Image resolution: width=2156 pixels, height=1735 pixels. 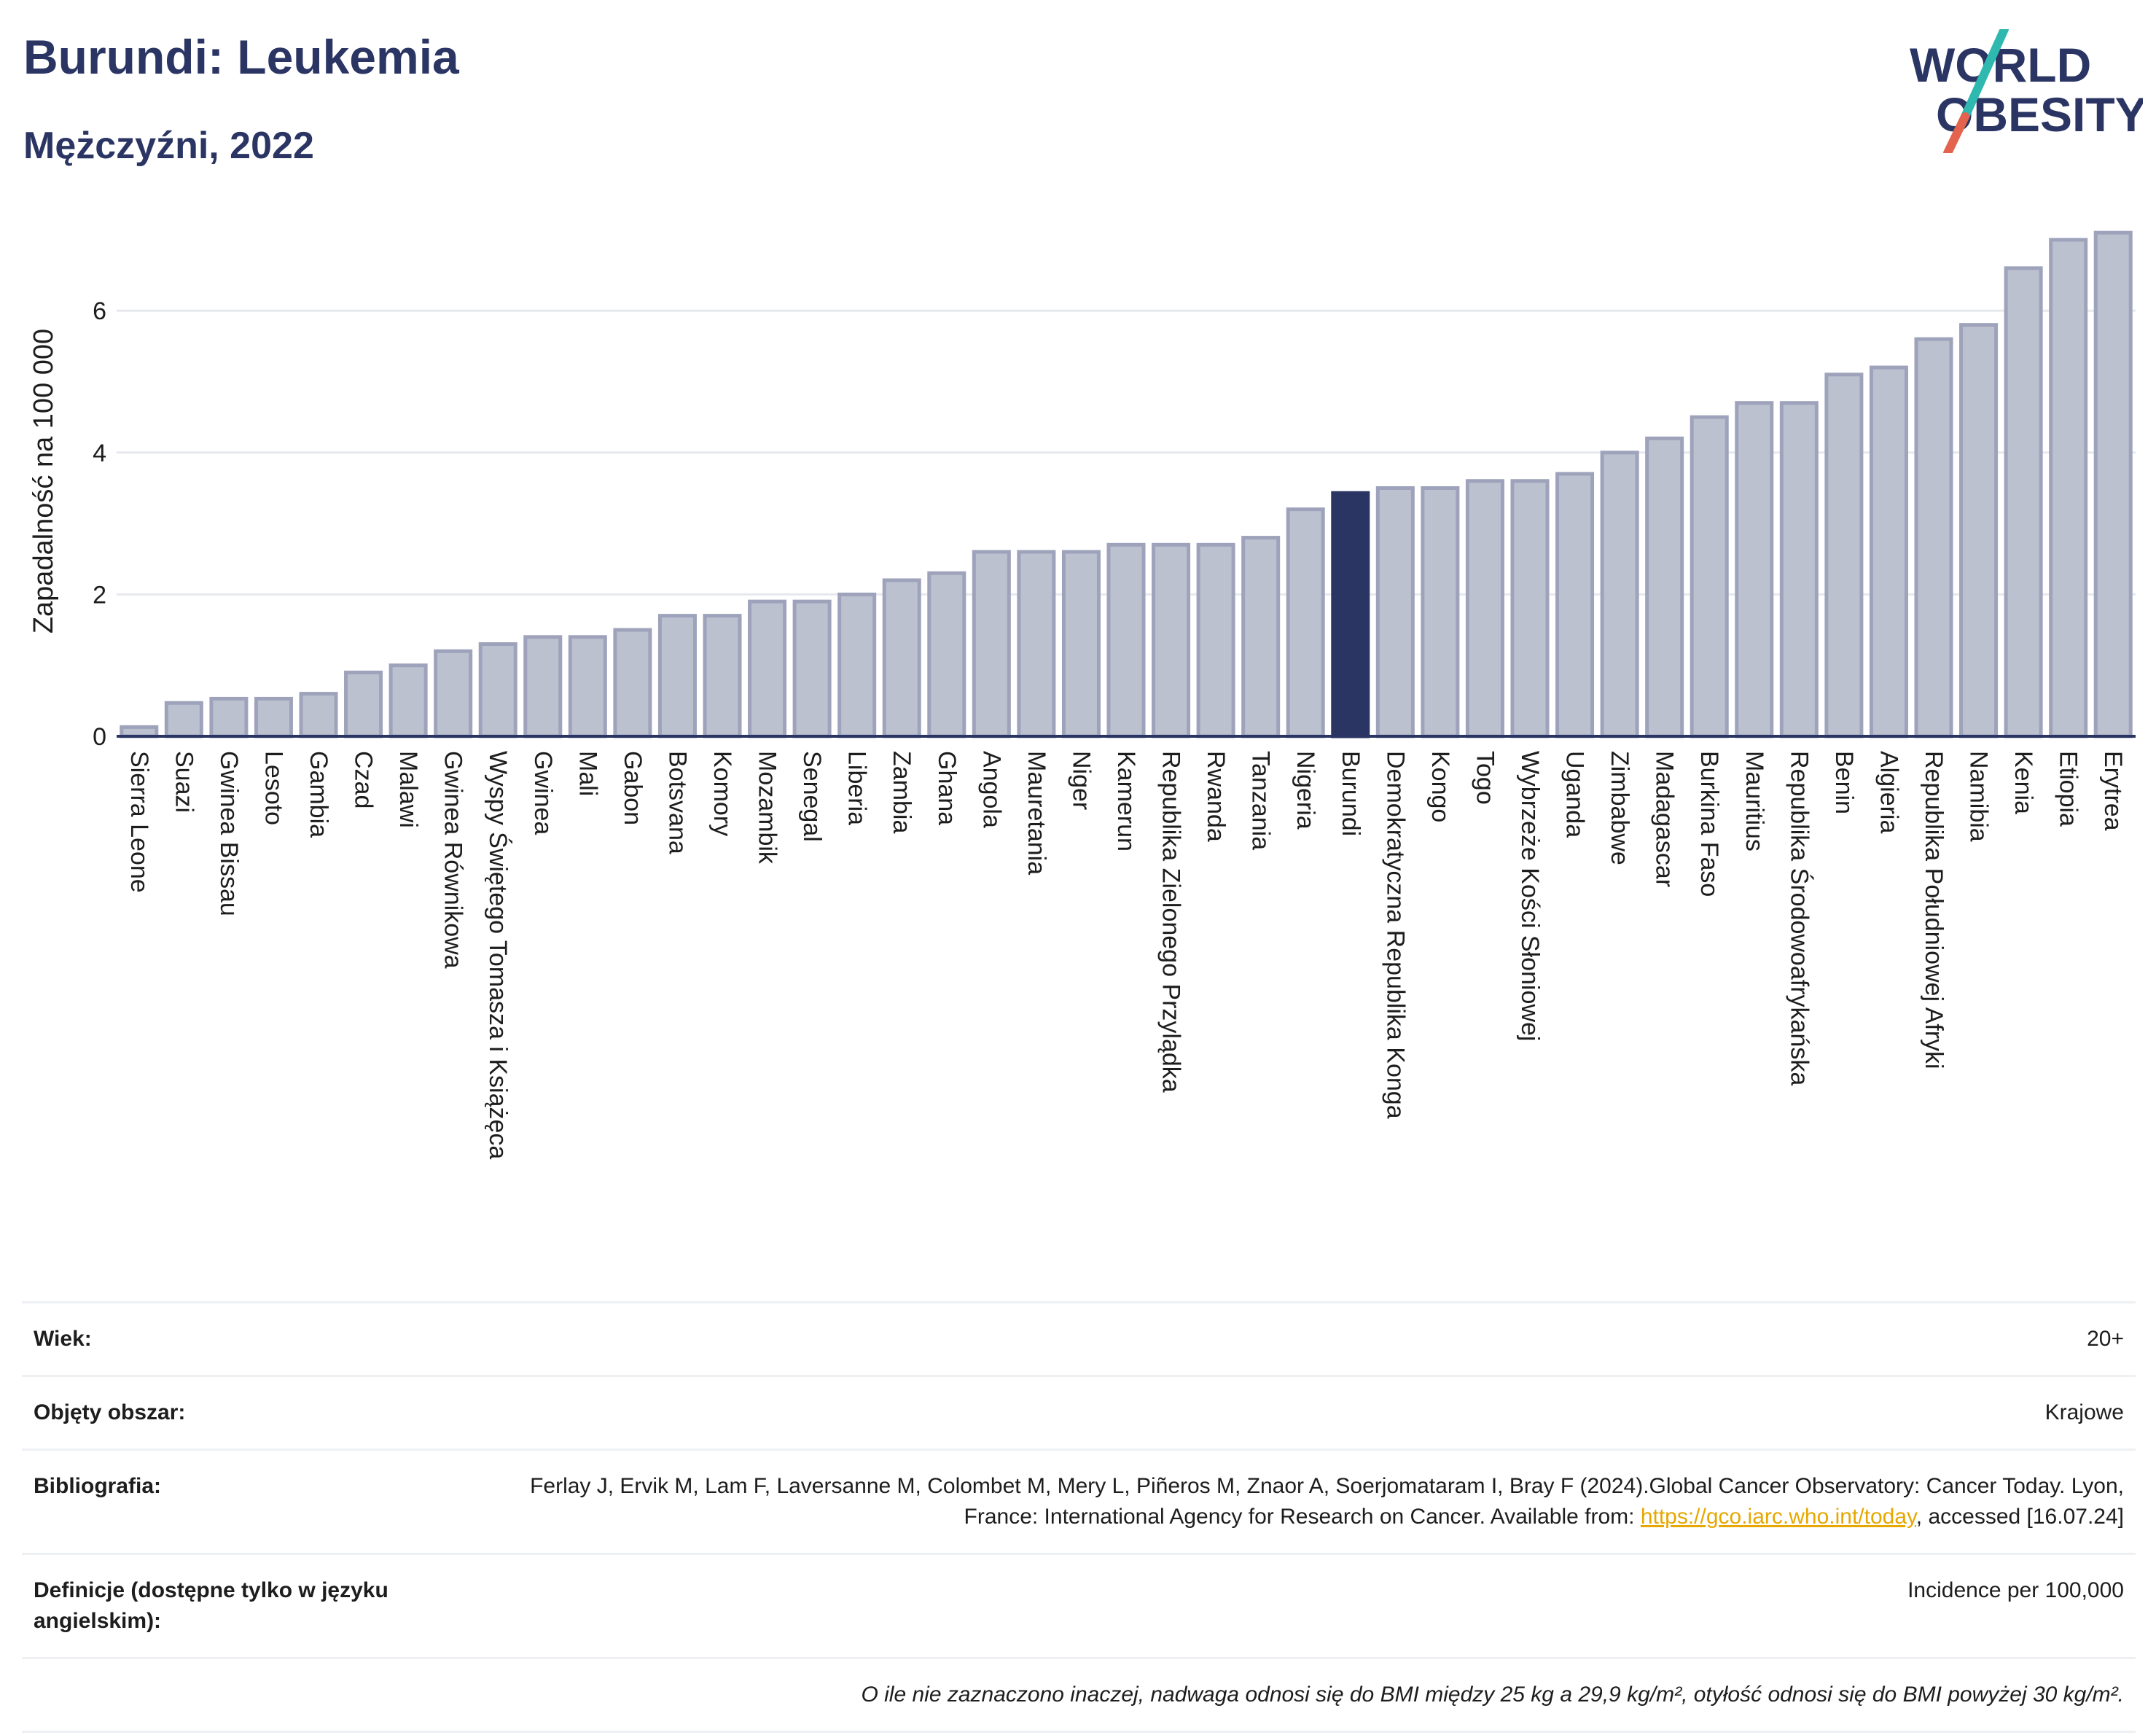 I want to click on x-tick-label: Benin, so click(x=1844, y=782).